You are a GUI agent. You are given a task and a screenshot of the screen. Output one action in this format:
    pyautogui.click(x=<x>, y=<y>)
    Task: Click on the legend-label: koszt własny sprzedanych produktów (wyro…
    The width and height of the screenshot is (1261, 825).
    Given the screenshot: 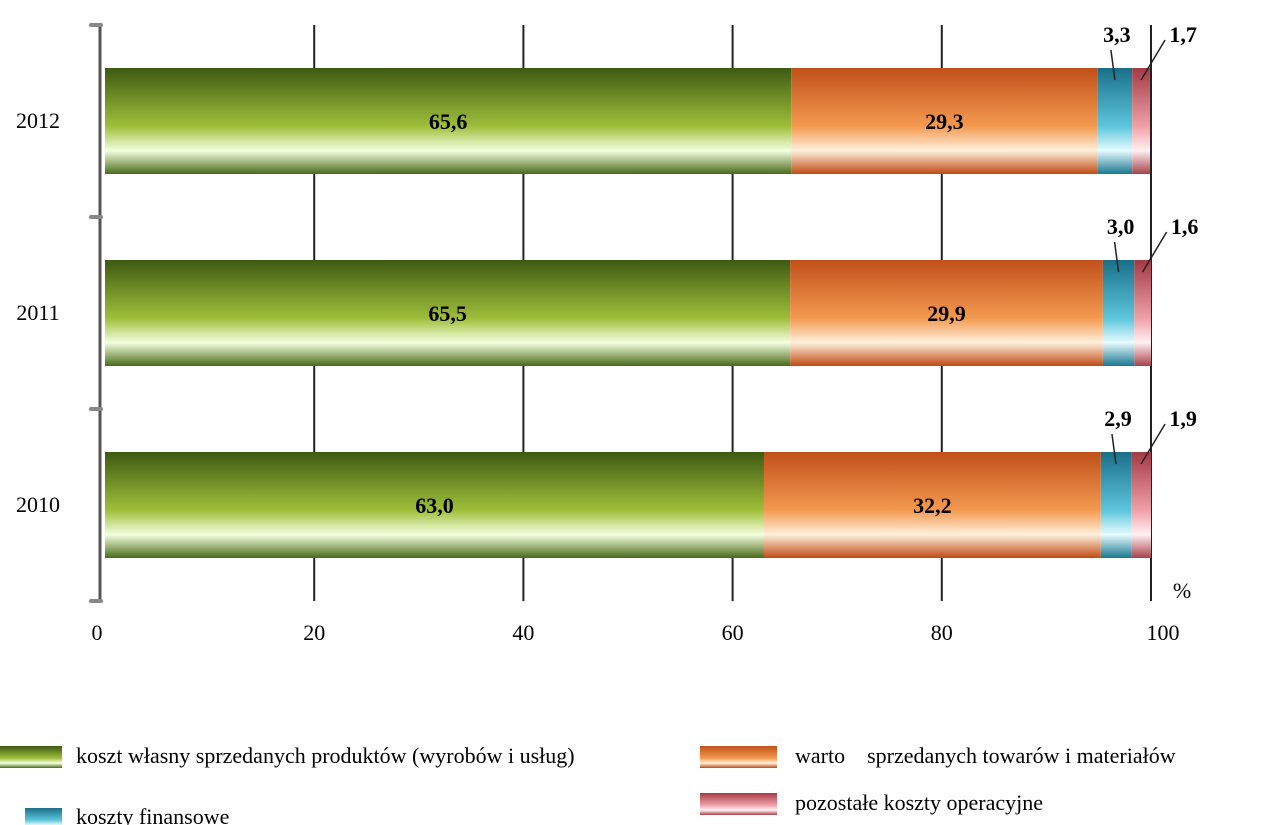 What is the action you would take?
    pyautogui.click(x=325, y=755)
    